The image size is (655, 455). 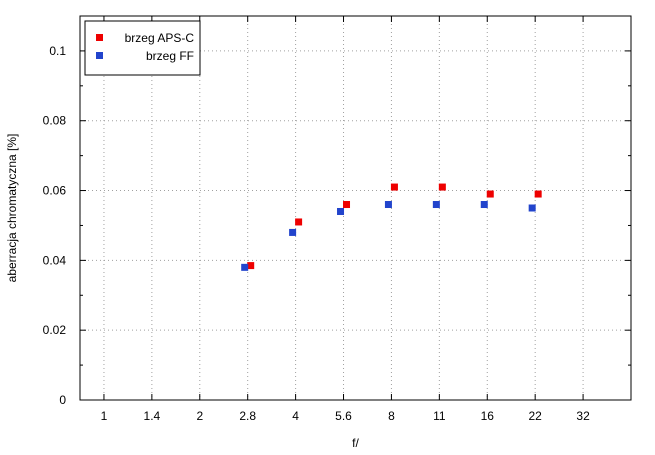 What do you see at coordinates (55, 260) in the screenshot?
I see `y-tick-label: 0.04` at bounding box center [55, 260].